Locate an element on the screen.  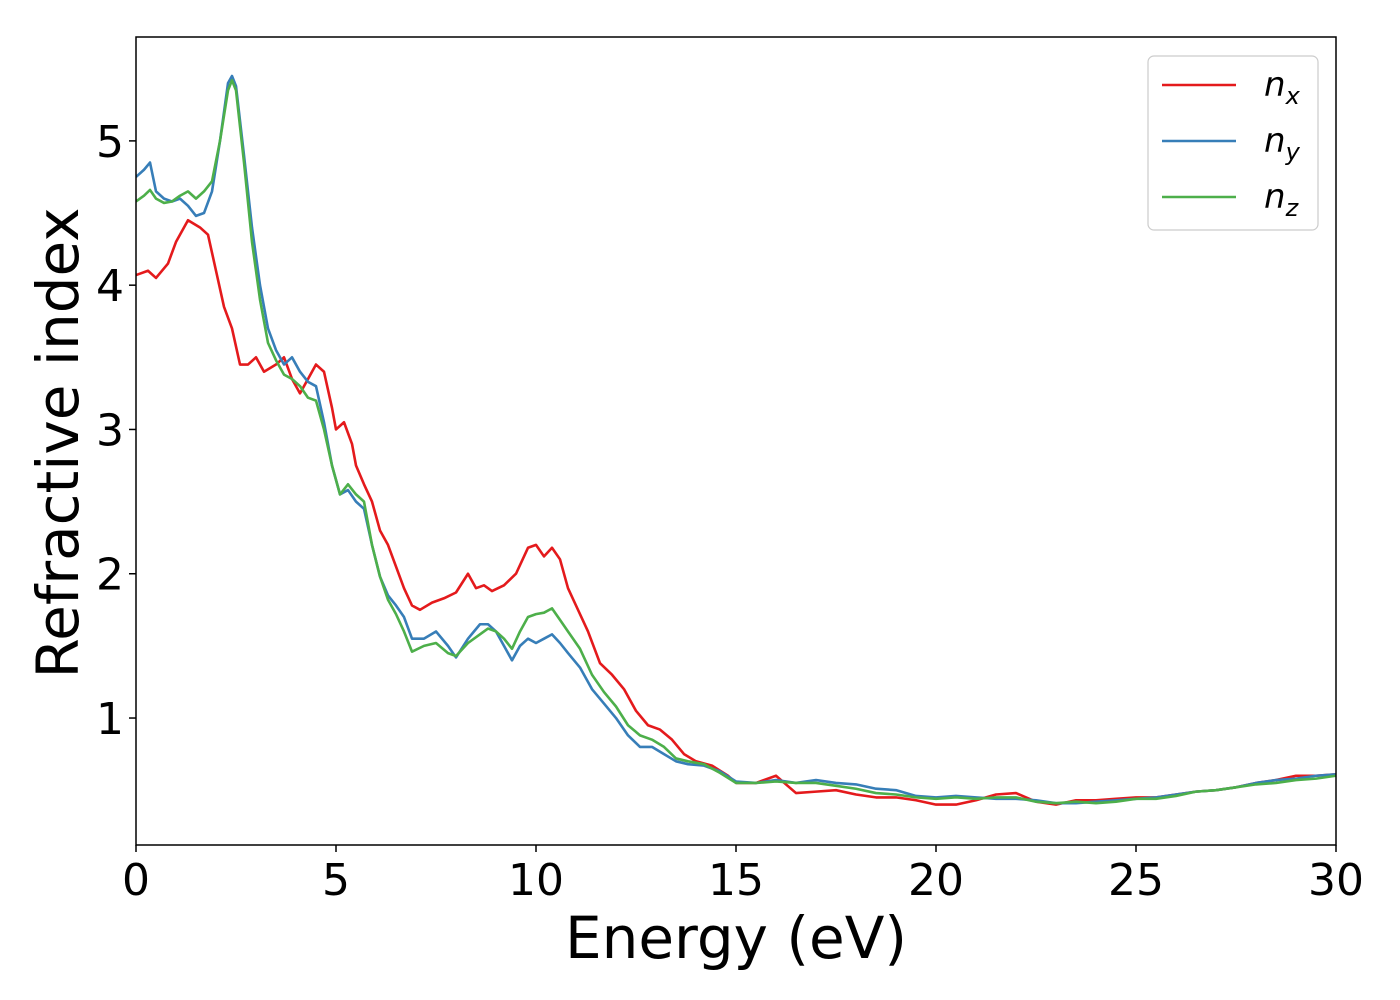
x-tick-label: 25 is located at coordinates (1136, 880).